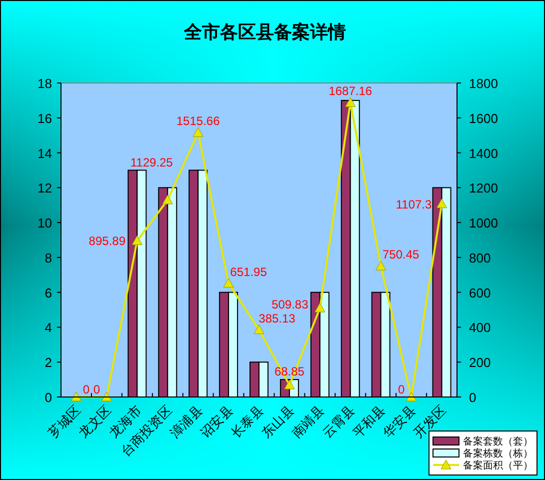 The width and height of the screenshot is (545, 480). Describe the element at coordinates (483, 153) in the screenshot. I see `y2-tick-label: 1400` at that location.